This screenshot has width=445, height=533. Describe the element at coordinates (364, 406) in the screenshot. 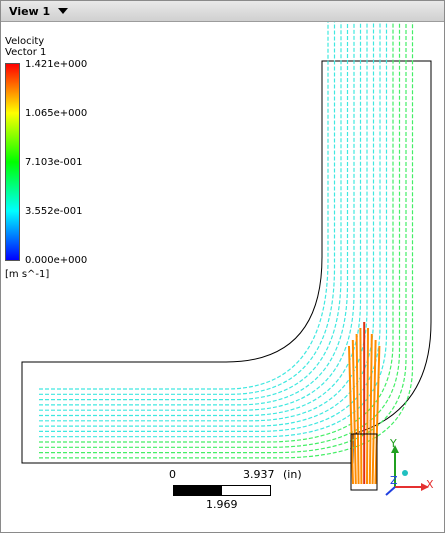

I see `jet-inlet-vectors` at that location.